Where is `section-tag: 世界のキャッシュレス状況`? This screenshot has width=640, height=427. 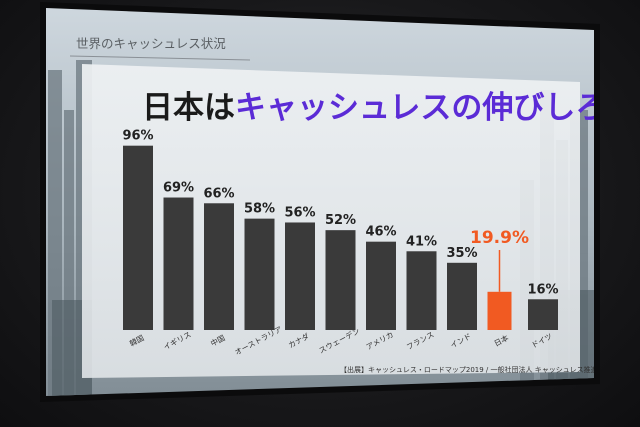
section-tag: 世界のキャッシュレス状況 is located at coordinates (151, 43).